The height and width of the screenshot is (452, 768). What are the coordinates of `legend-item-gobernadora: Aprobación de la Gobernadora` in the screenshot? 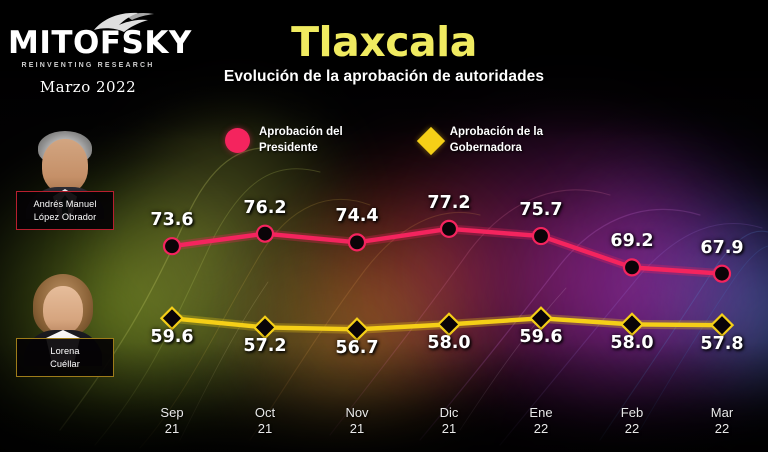 It's located at (479, 140).